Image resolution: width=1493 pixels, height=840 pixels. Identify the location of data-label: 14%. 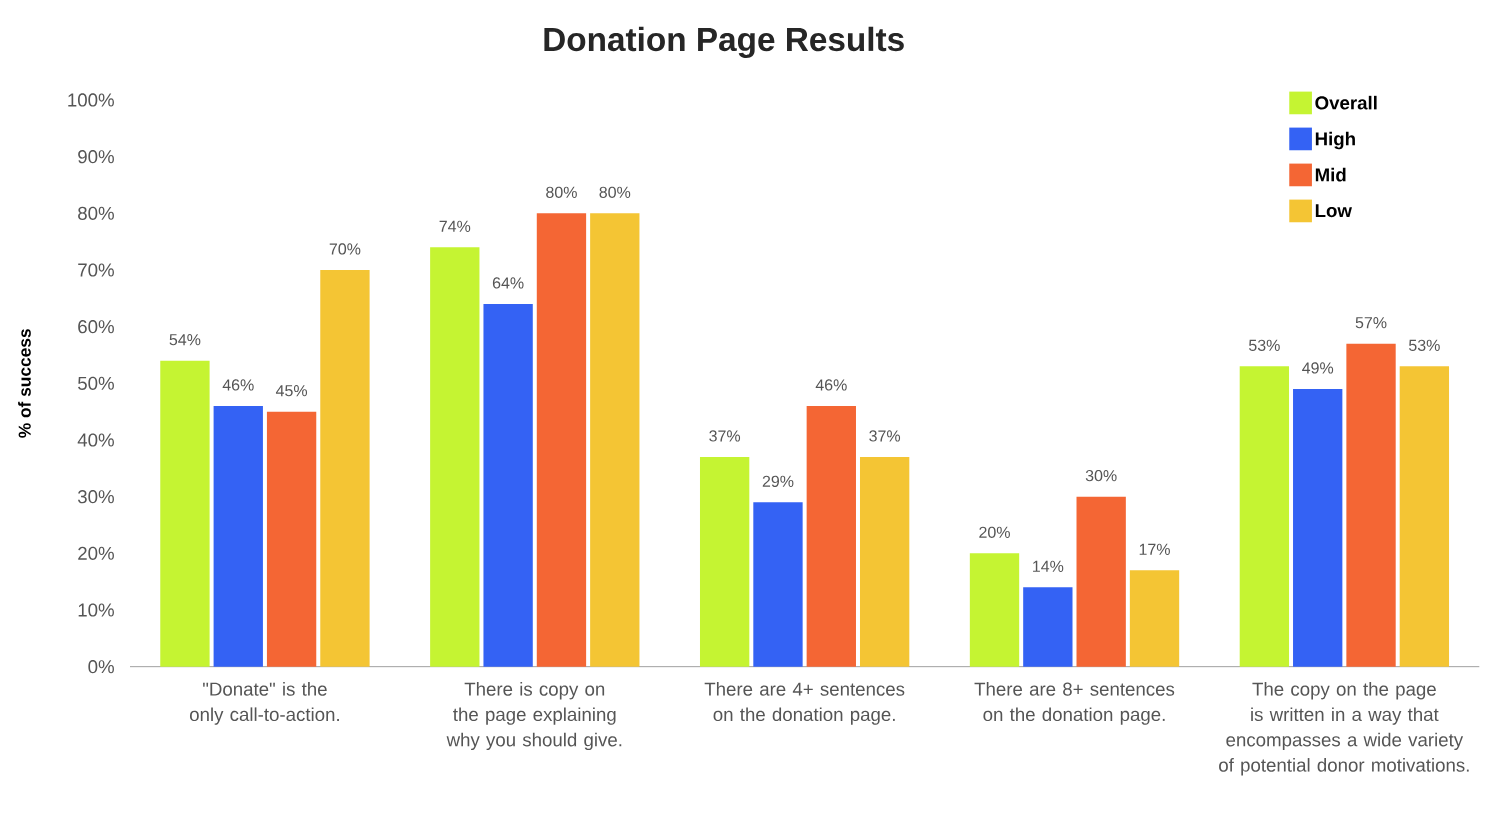
(1048, 566).